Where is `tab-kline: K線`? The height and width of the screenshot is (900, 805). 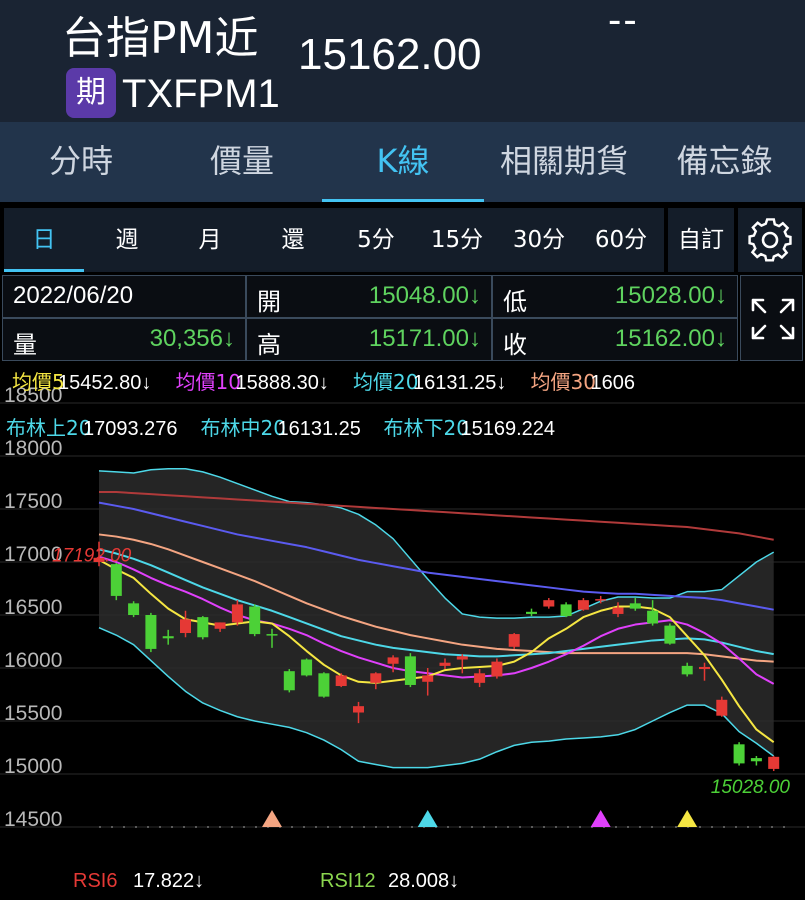 tab-kline: K線 is located at coordinates (403, 161).